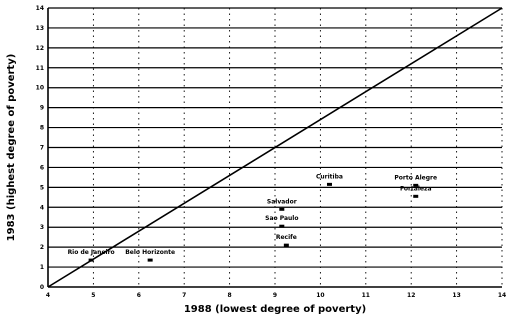  I want to click on data-point: Porto Alegre, so click(415, 180).